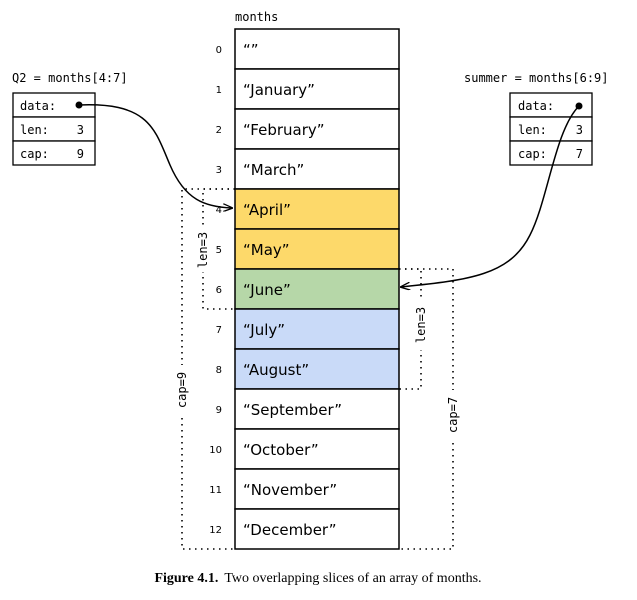 This screenshot has height=600, width=637. What do you see at coordinates (208, 369) in the screenshot?
I see `q2-cap-bracket` at bounding box center [208, 369].